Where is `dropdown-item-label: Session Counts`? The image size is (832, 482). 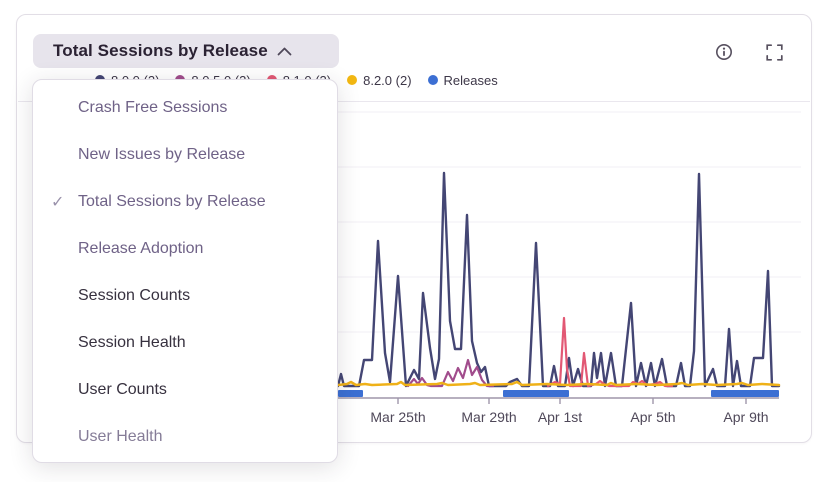
dropdown-item-label: Session Counts is located at coordinates (134, 295).